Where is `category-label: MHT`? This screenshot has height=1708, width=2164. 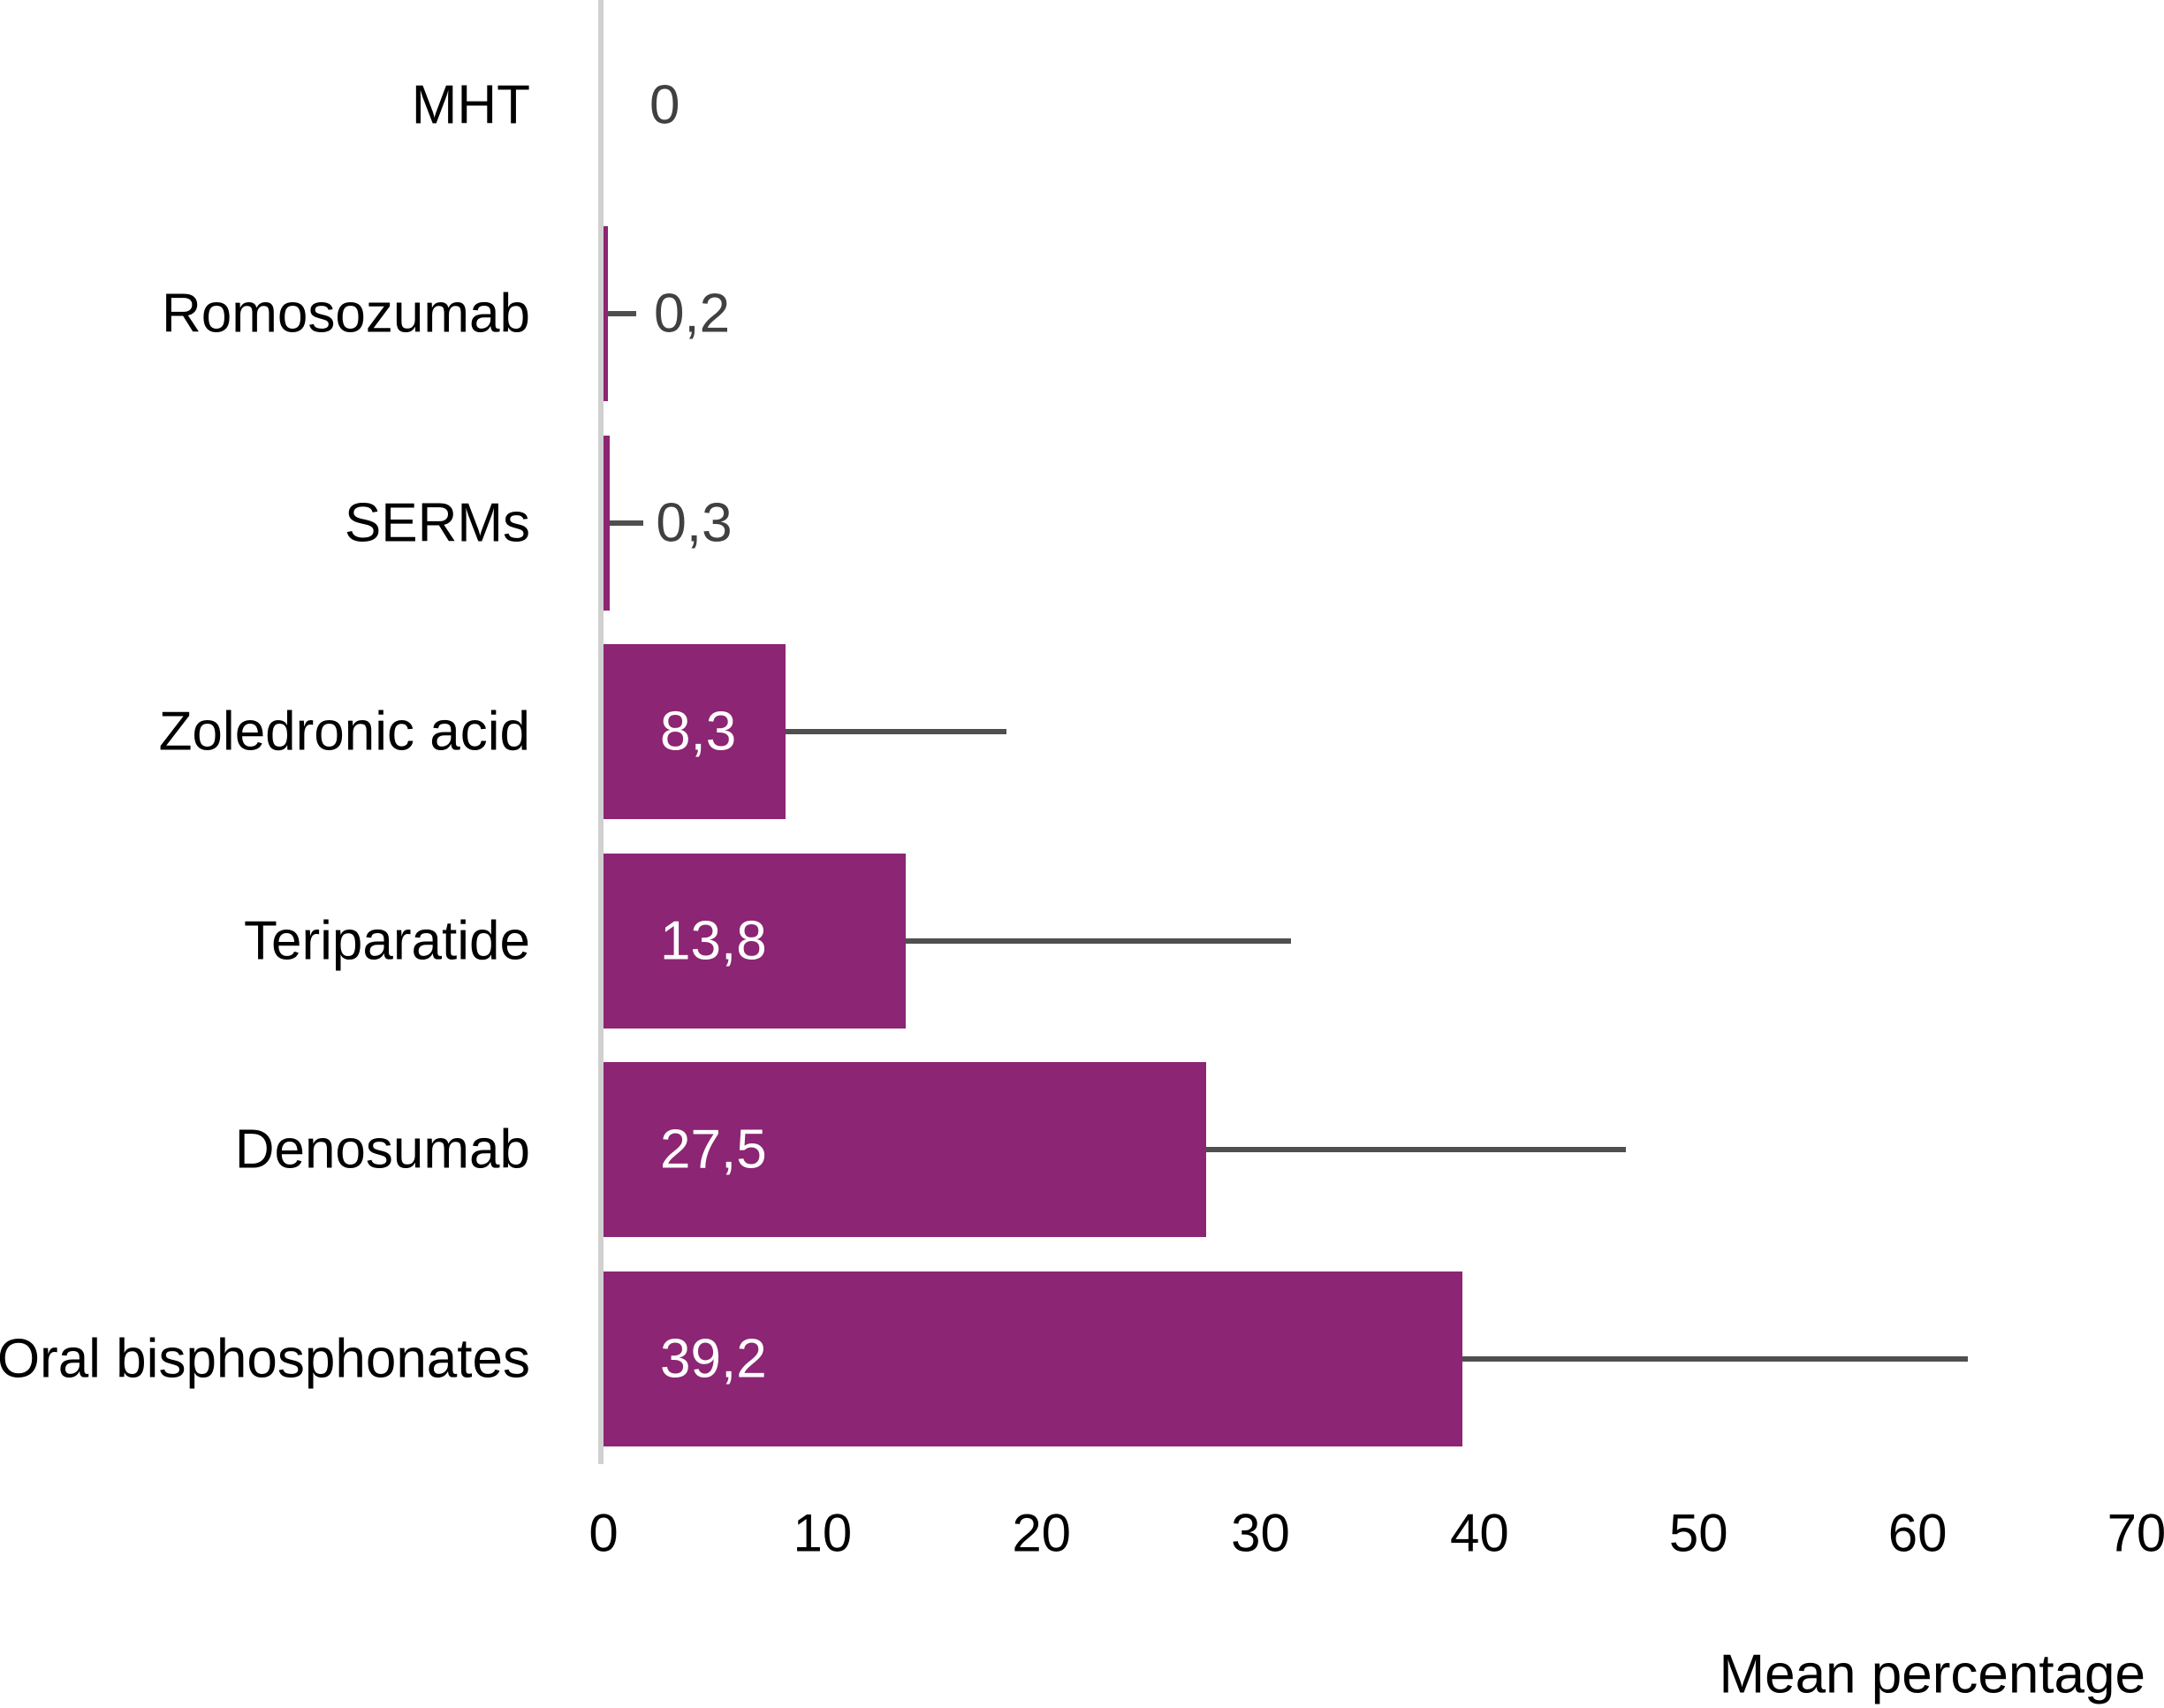 category-label: MHT is located at coordinates (470, 104).